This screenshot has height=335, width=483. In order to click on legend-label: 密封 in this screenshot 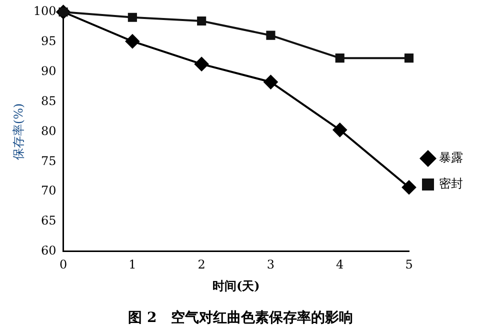, I will do `click(451, 183)`.